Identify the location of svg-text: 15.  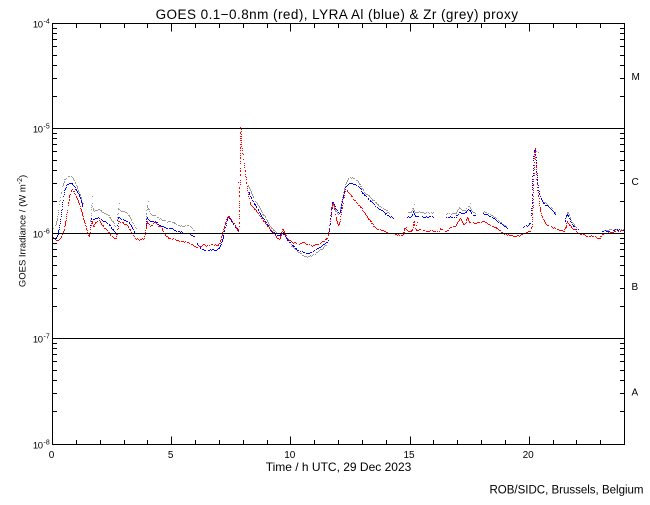
(409, 455).